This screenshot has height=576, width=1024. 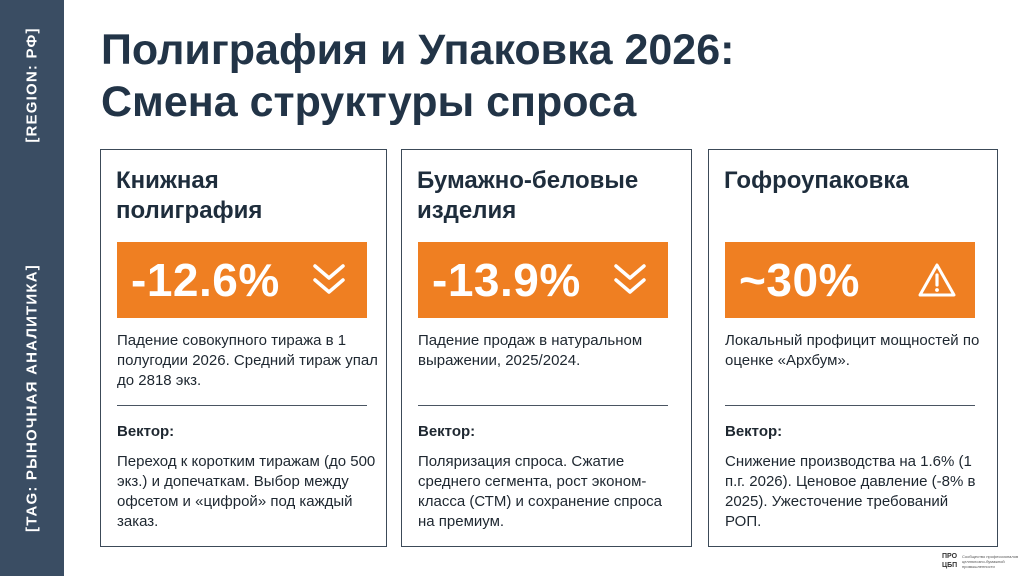 I want to click on topic-tag: [TAG: РЫНОЧНАЯ АНАЛИТИКА], so click(x=32, y=398).